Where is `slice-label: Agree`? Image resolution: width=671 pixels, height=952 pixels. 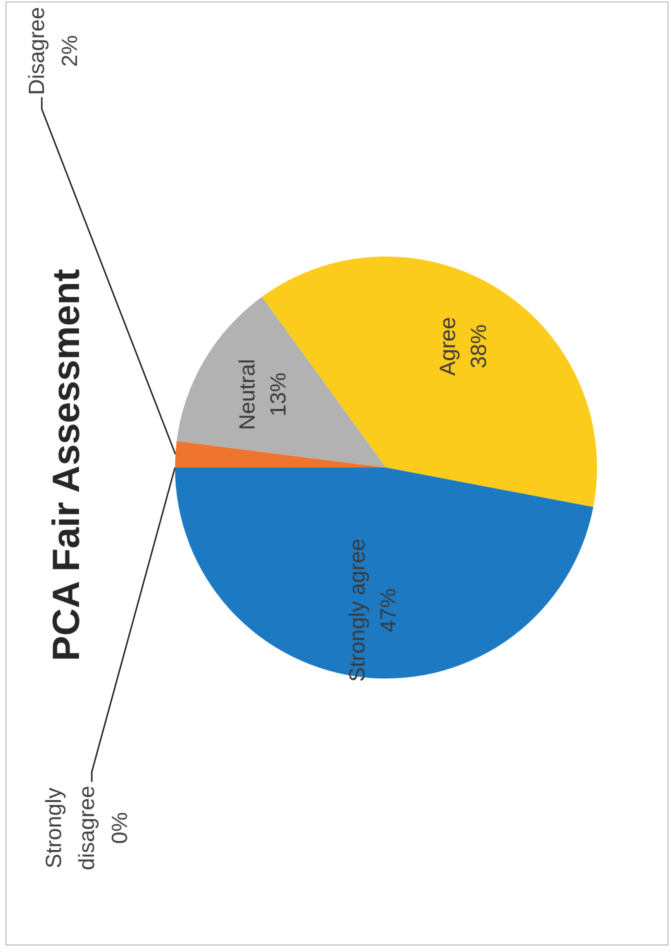 slice-label: Agree is located at coordinates (447, 346).